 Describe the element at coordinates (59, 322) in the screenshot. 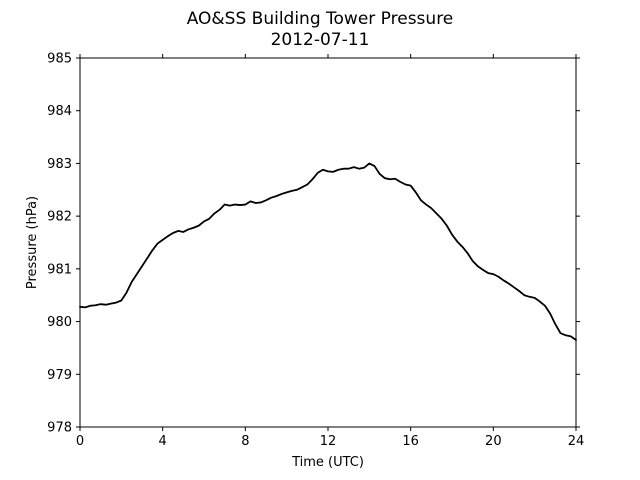

I see `y-tick-label: 980` at that location.